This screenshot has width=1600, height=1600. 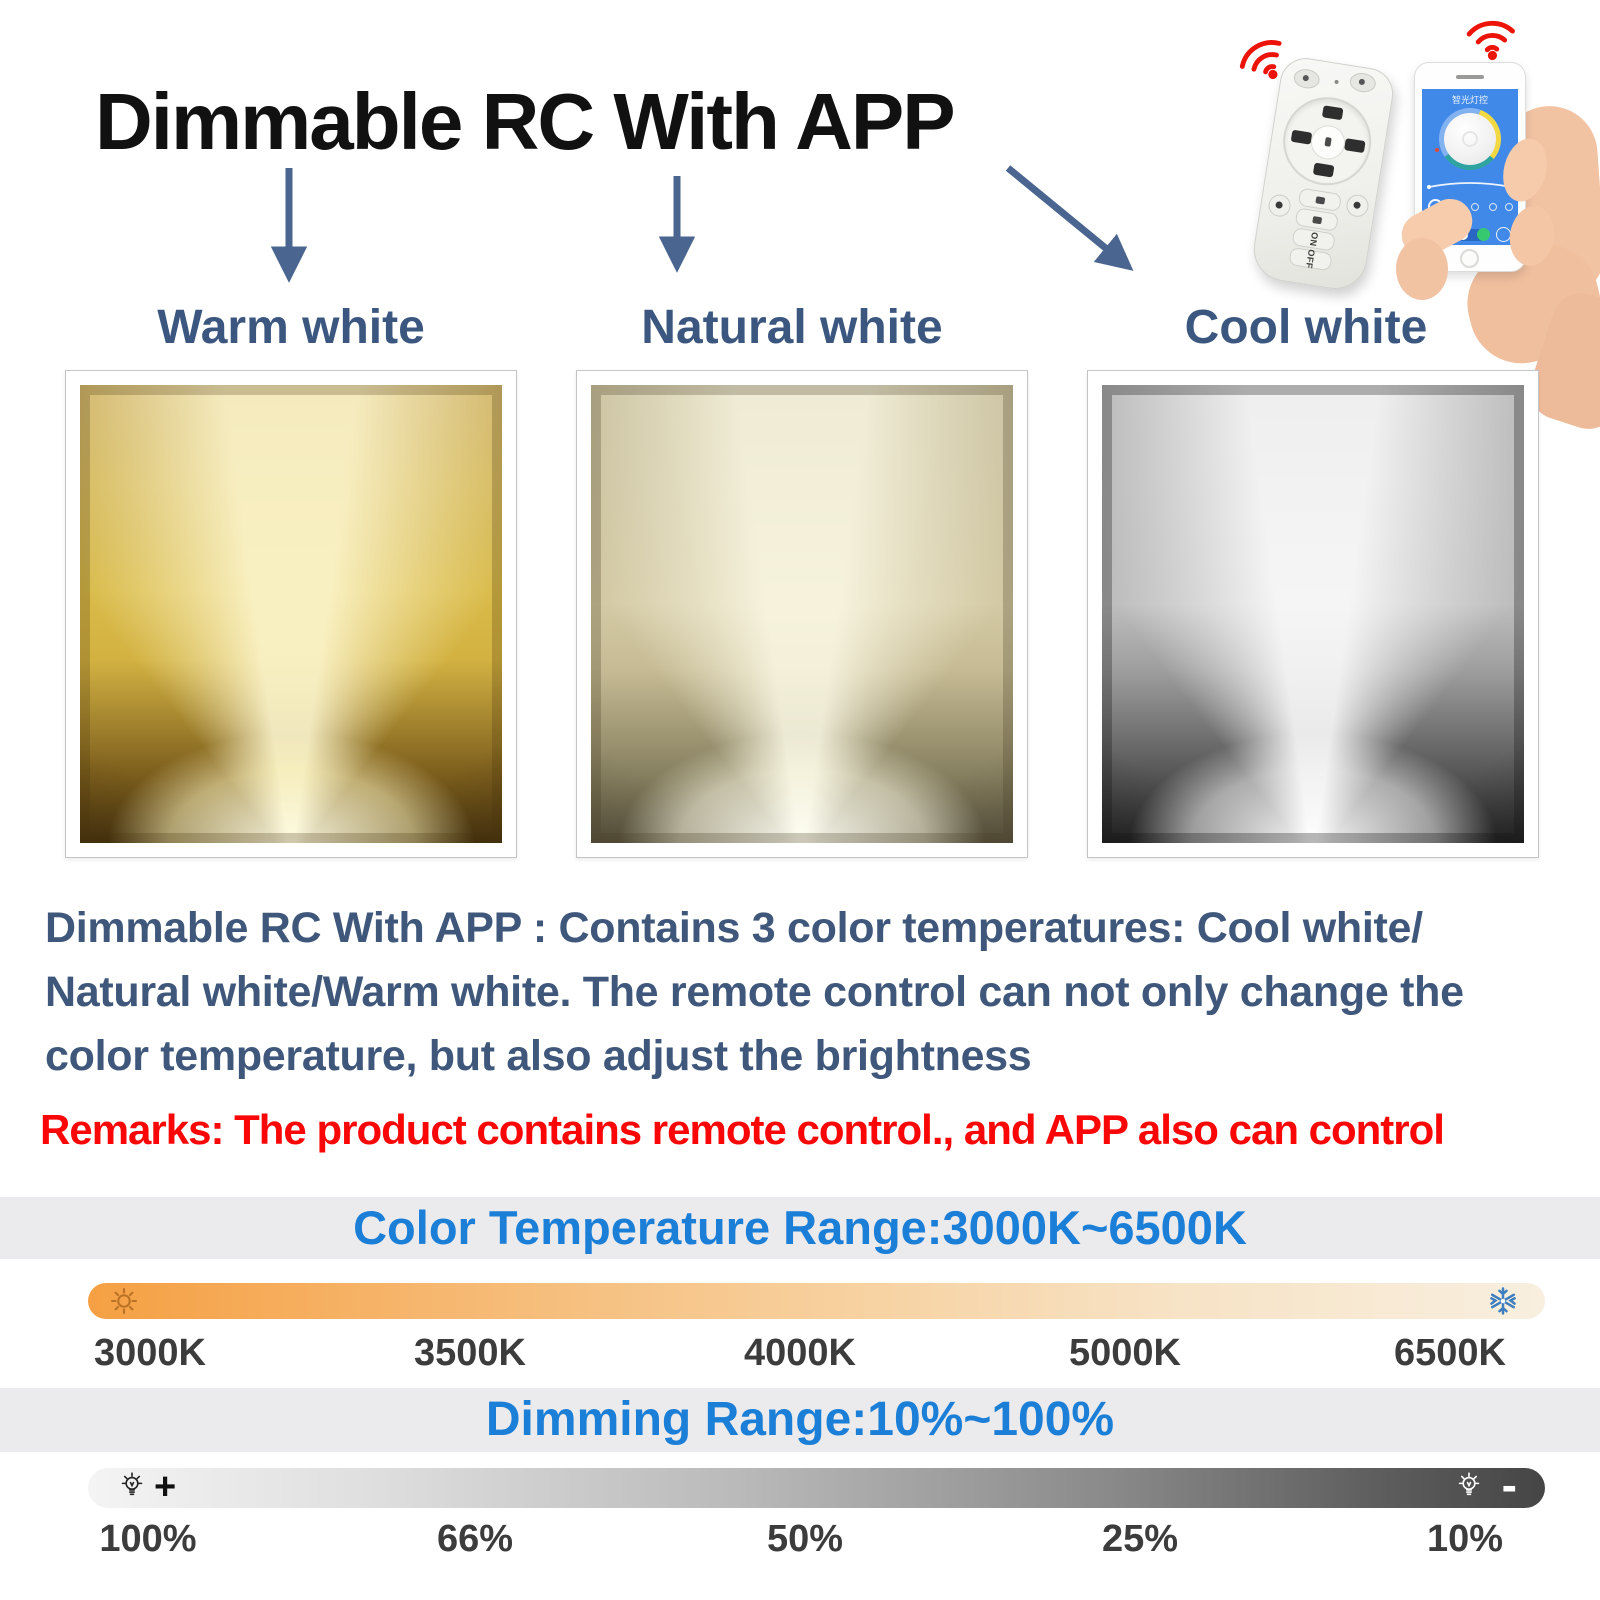 What do you see at coordinates (792, 327) in the screenshot?
I see `natural-white-label: Natural white` at bounding box center [792, 327].